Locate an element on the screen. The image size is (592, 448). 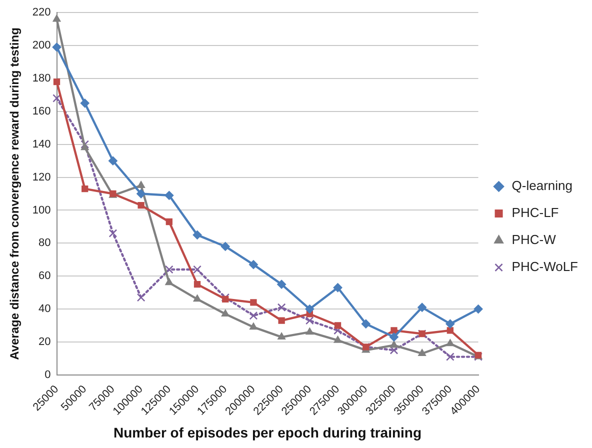
legend-label: PHC-LF is located at coordinates (535, 212).